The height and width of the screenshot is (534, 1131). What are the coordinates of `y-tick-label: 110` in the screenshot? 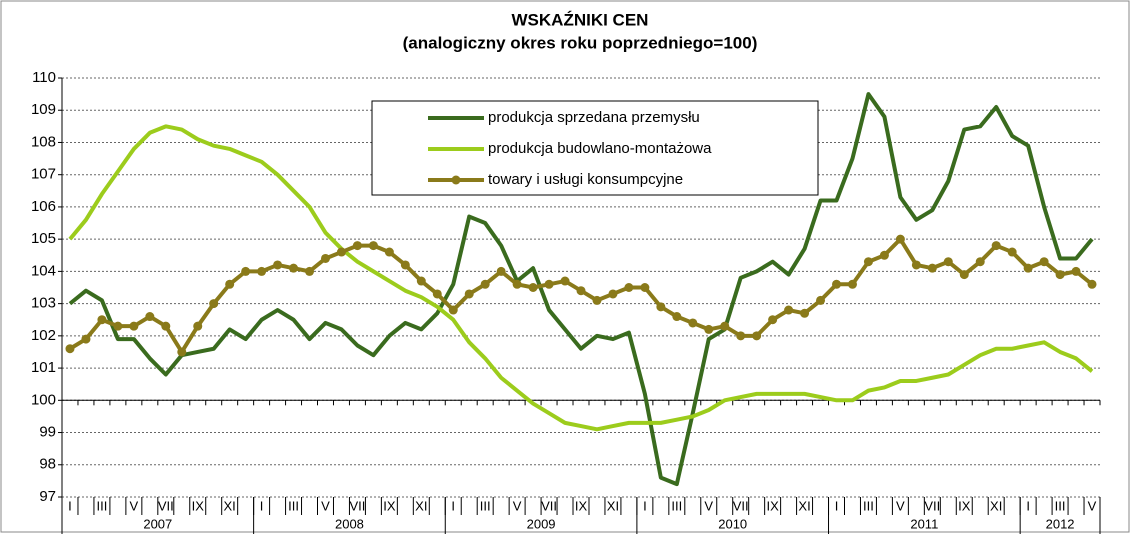 It's located at (44, 77).